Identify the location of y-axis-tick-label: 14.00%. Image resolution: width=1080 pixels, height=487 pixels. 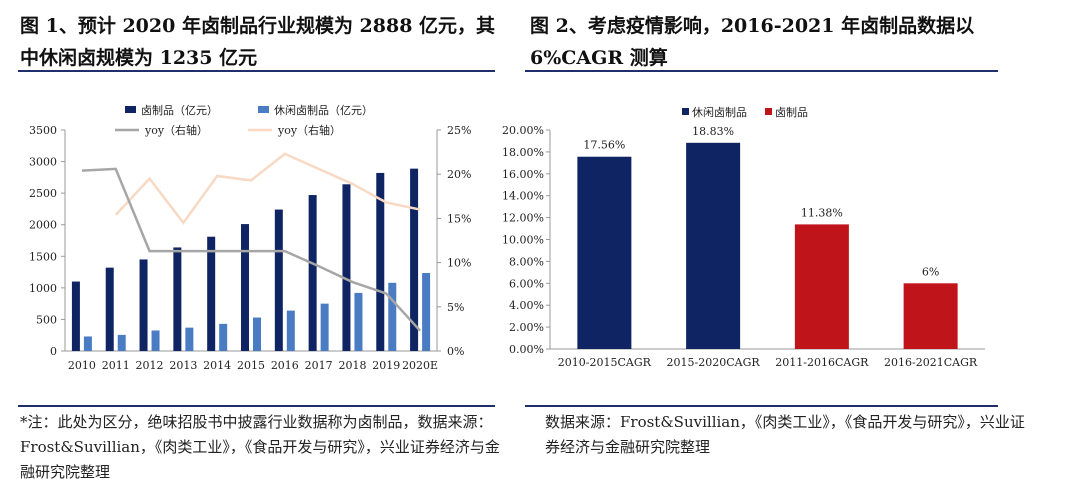
(523, 196).